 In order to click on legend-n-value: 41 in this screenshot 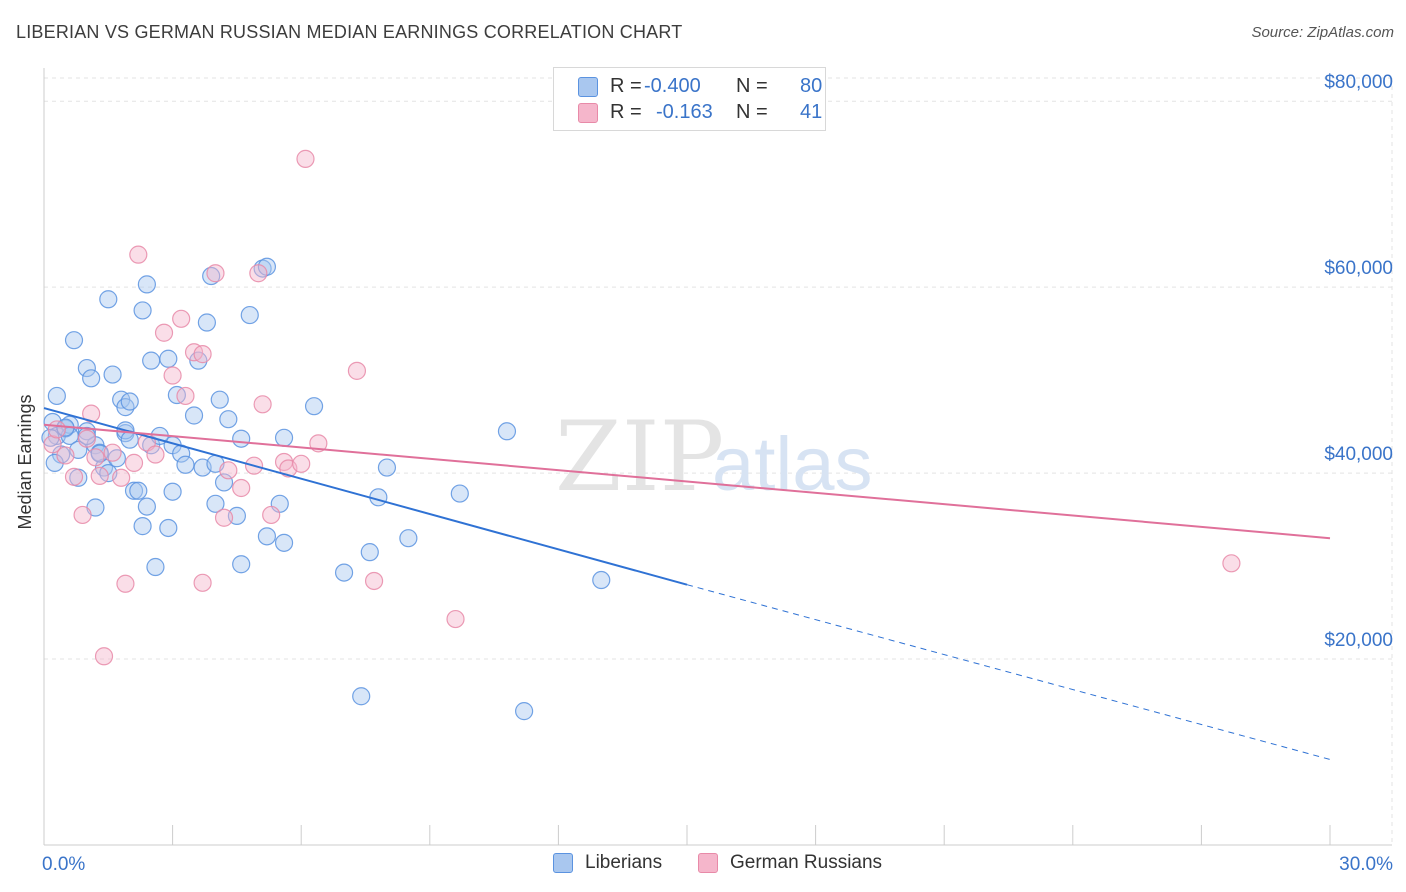, I will do `click(811, 112)`.